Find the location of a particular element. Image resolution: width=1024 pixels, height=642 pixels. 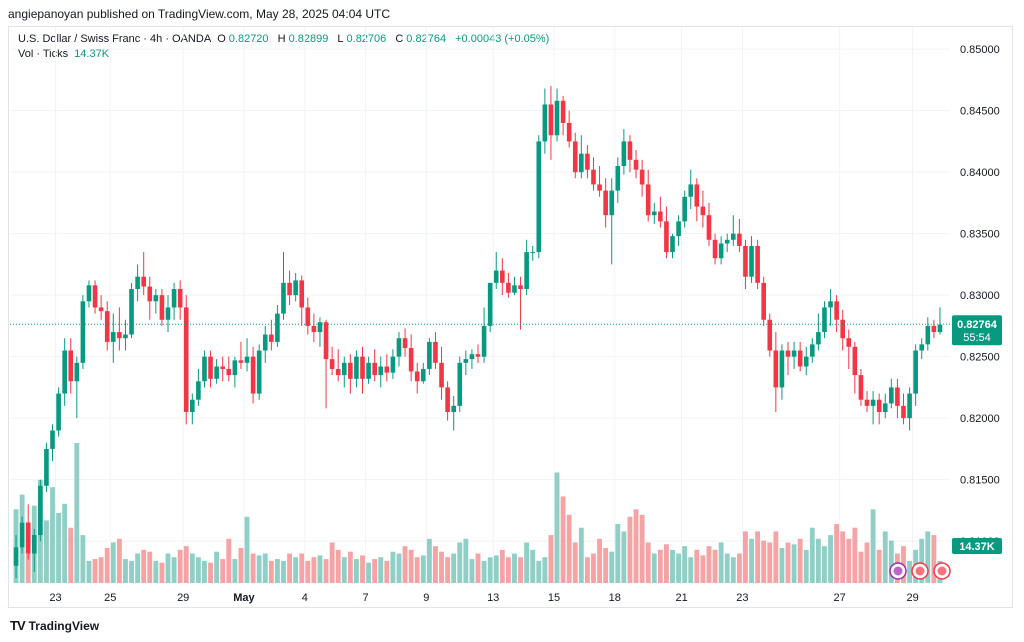

y-tick-label: 0.84500 is located at coordinates (980, 112).